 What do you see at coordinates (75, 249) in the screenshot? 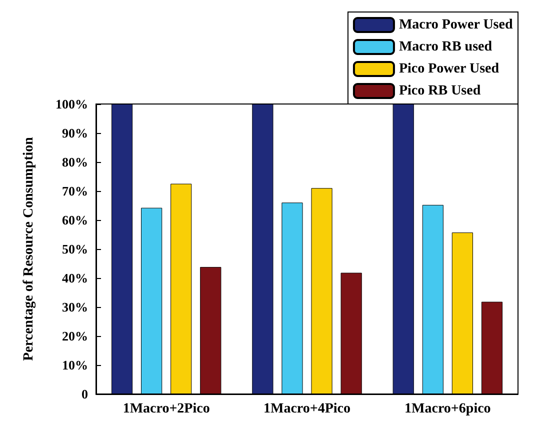
I see `y-tick-label: 50%` at bounding box center [75, 249].